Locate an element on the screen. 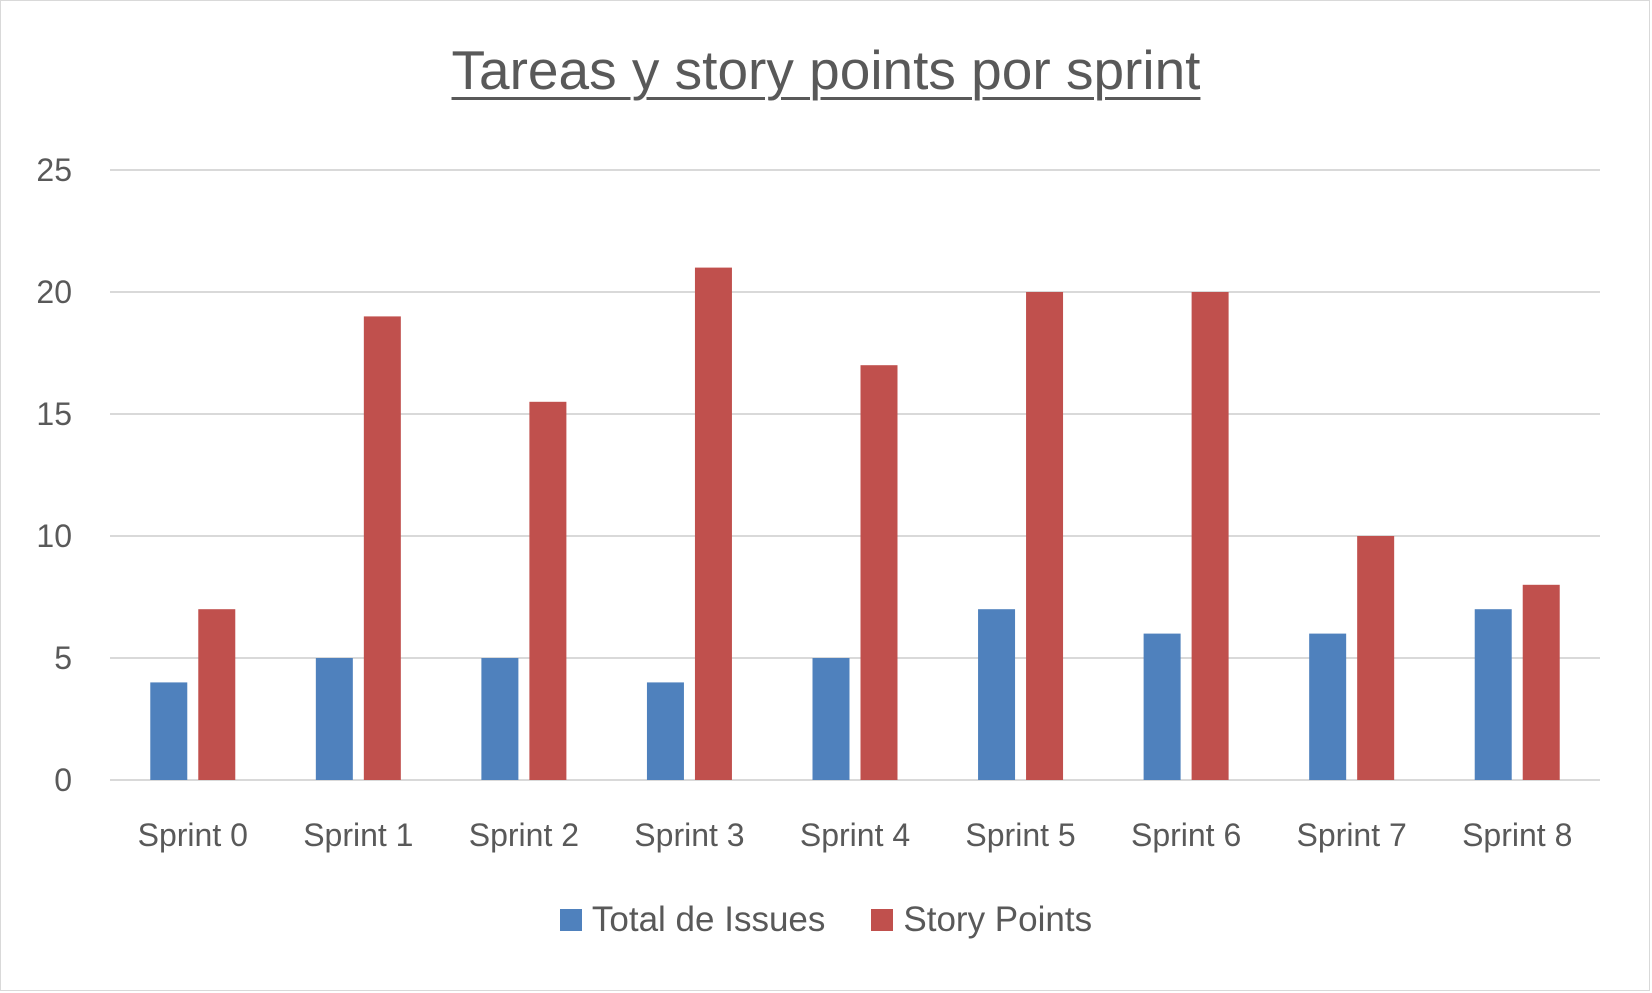 The width and height of the screenshot is (1652, 993). y-tick-label: 20 is located at coordinates (54, 292).